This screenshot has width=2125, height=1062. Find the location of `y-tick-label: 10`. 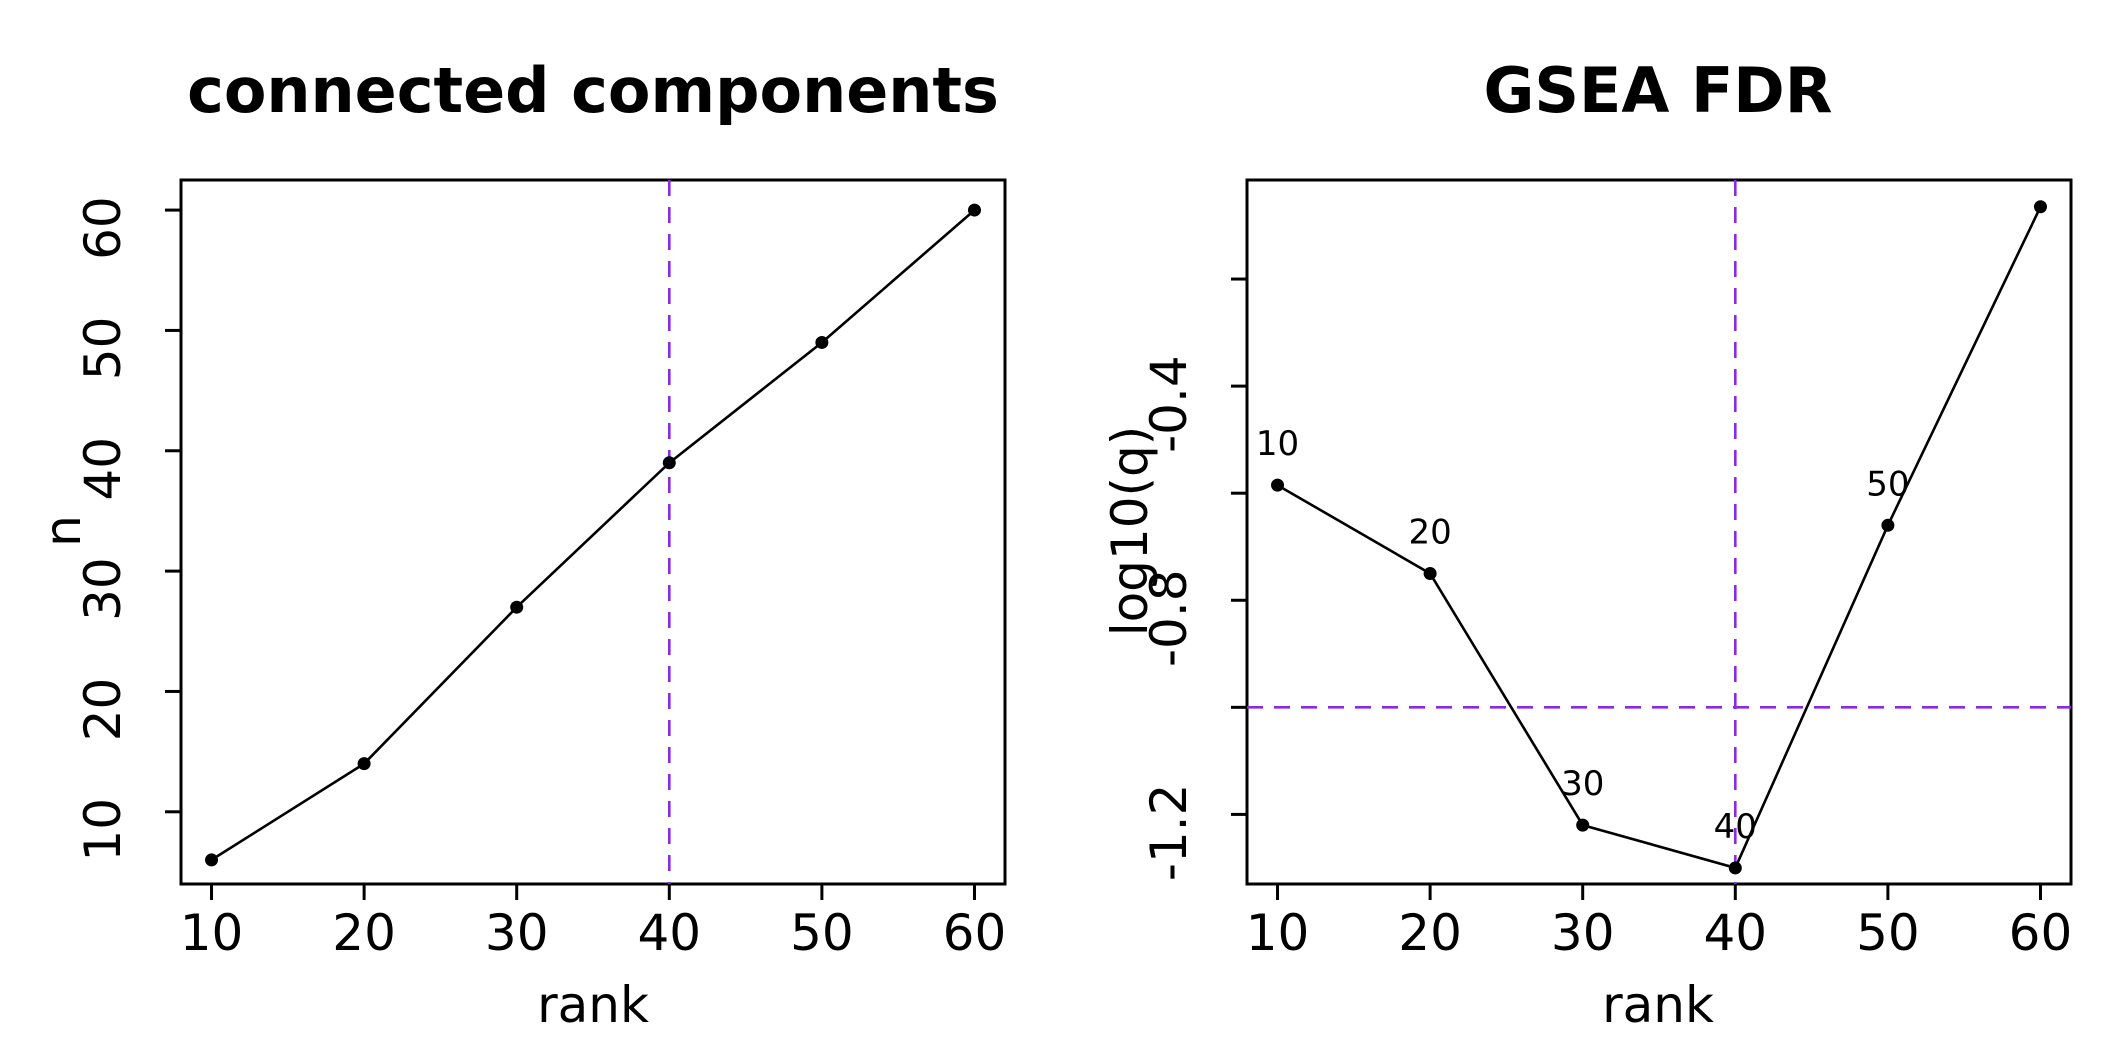

y-tick-label: 10 is located at coordinates (103, 830).